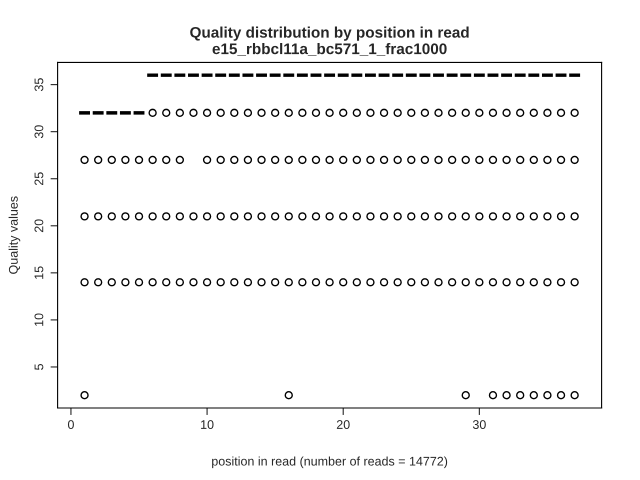  What do you see at coordinates (330, 462) in the screenshot?
I see `x-axis-title: position in read (number of reads = 14772)` at bounding box center [330, 462].